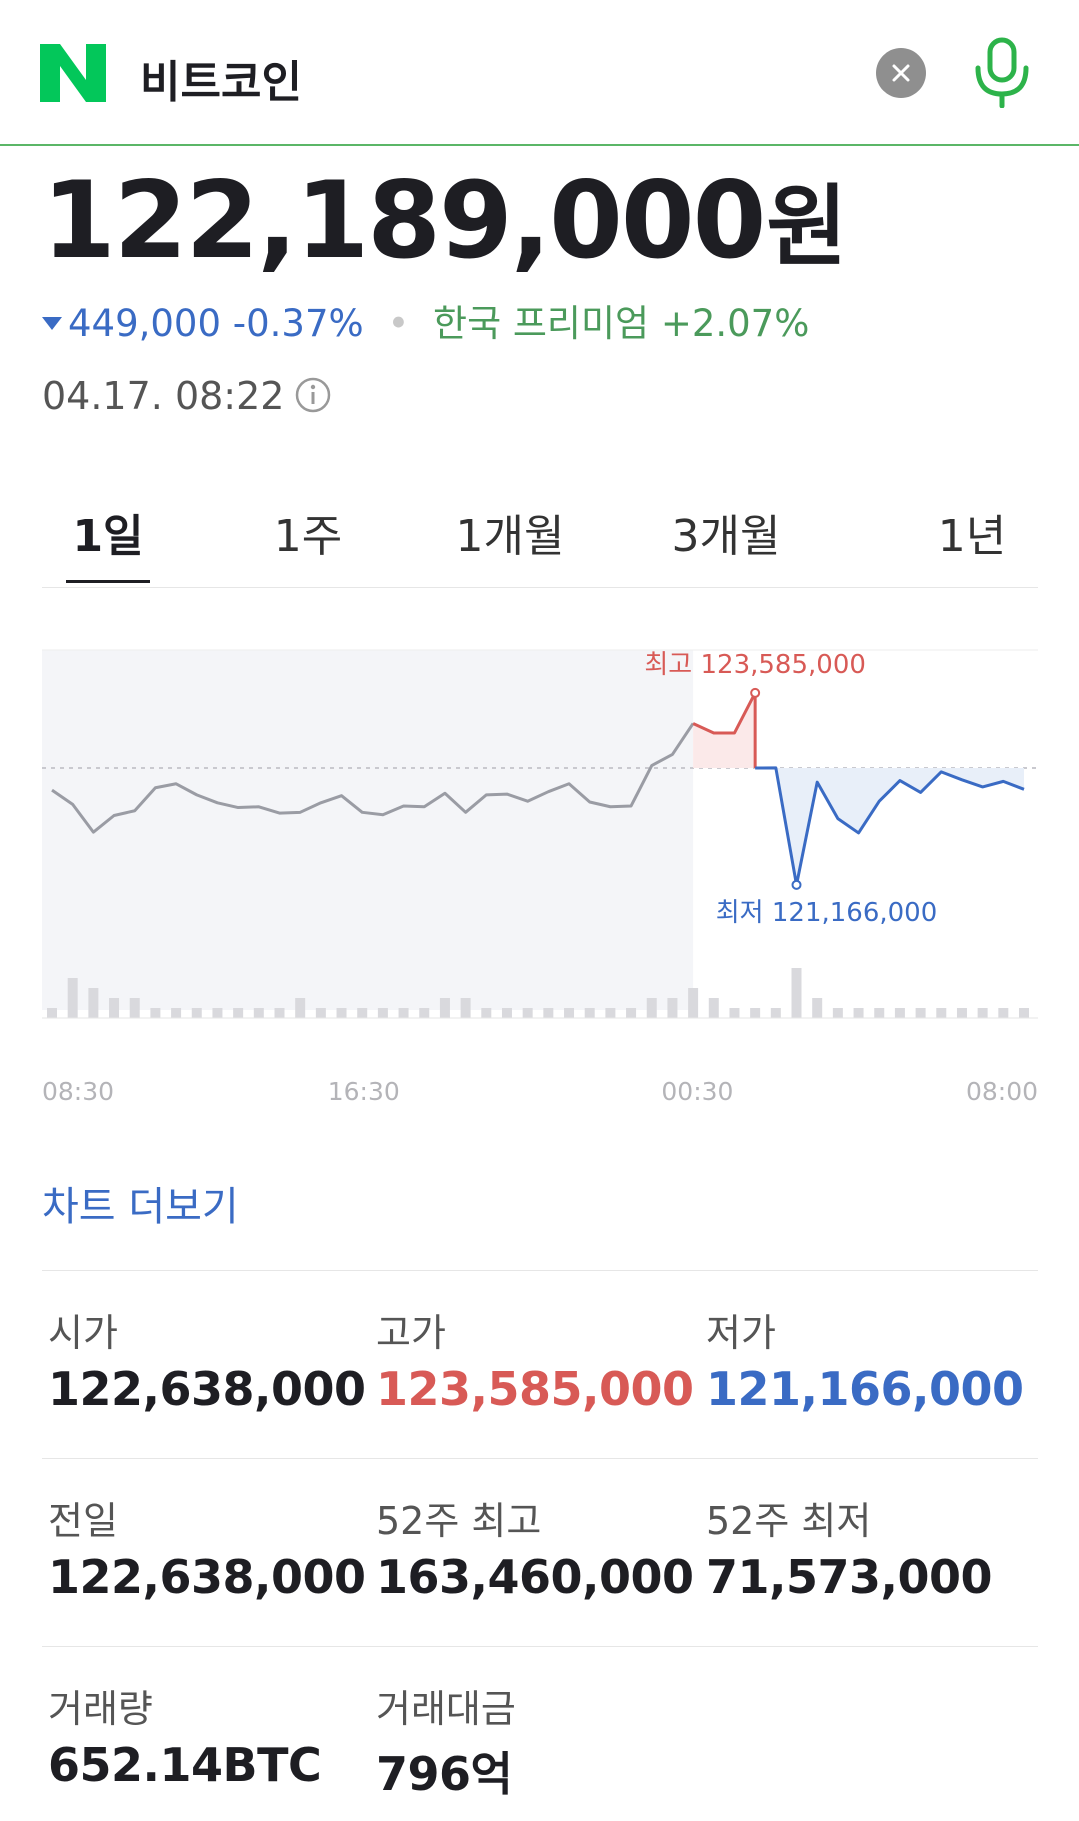 The height and width of the screenshot is (1821, 1079). I want to click on price-line-up, so click(724, 730).